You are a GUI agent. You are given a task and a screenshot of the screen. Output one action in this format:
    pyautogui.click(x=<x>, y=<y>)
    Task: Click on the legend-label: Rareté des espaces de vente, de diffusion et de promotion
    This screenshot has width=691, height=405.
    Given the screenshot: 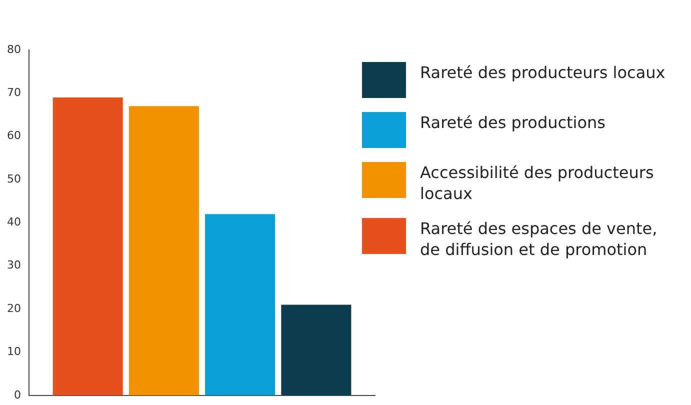 What is the action you would take?
    pyautogui.click(x=539, y=239)
    